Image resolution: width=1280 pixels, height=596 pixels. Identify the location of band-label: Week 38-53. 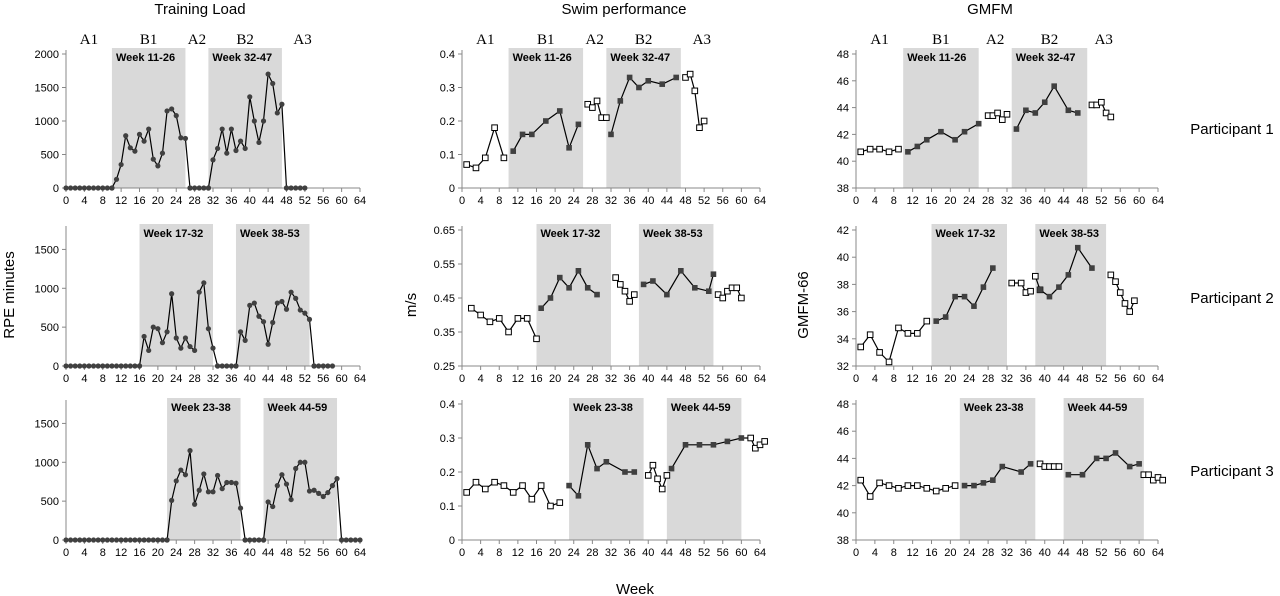
(673, 234).